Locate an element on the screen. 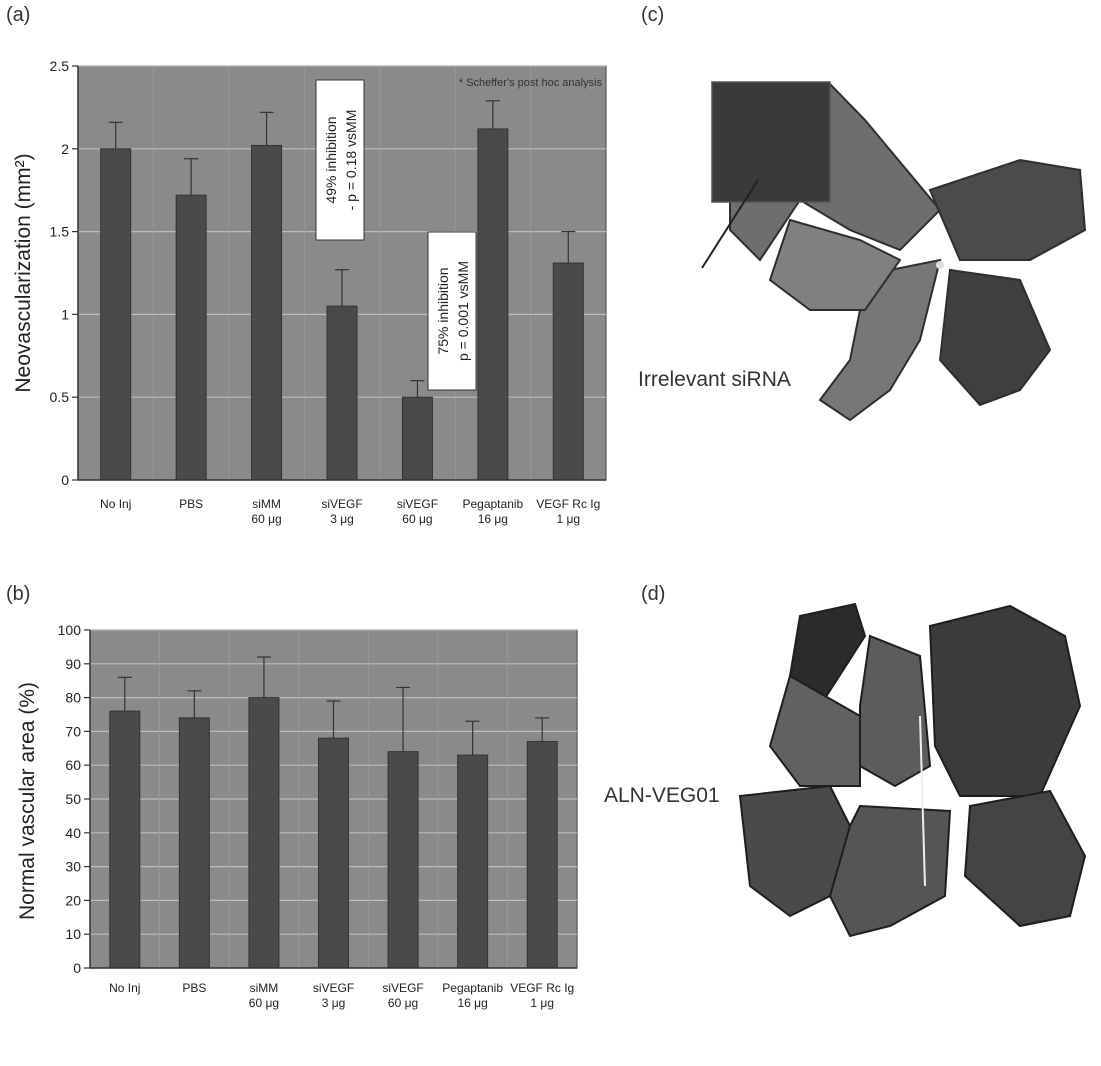 The width and height of the screenshot is (1101, 1066). y-tick-label: 2 is located at coordinates (65, 149).